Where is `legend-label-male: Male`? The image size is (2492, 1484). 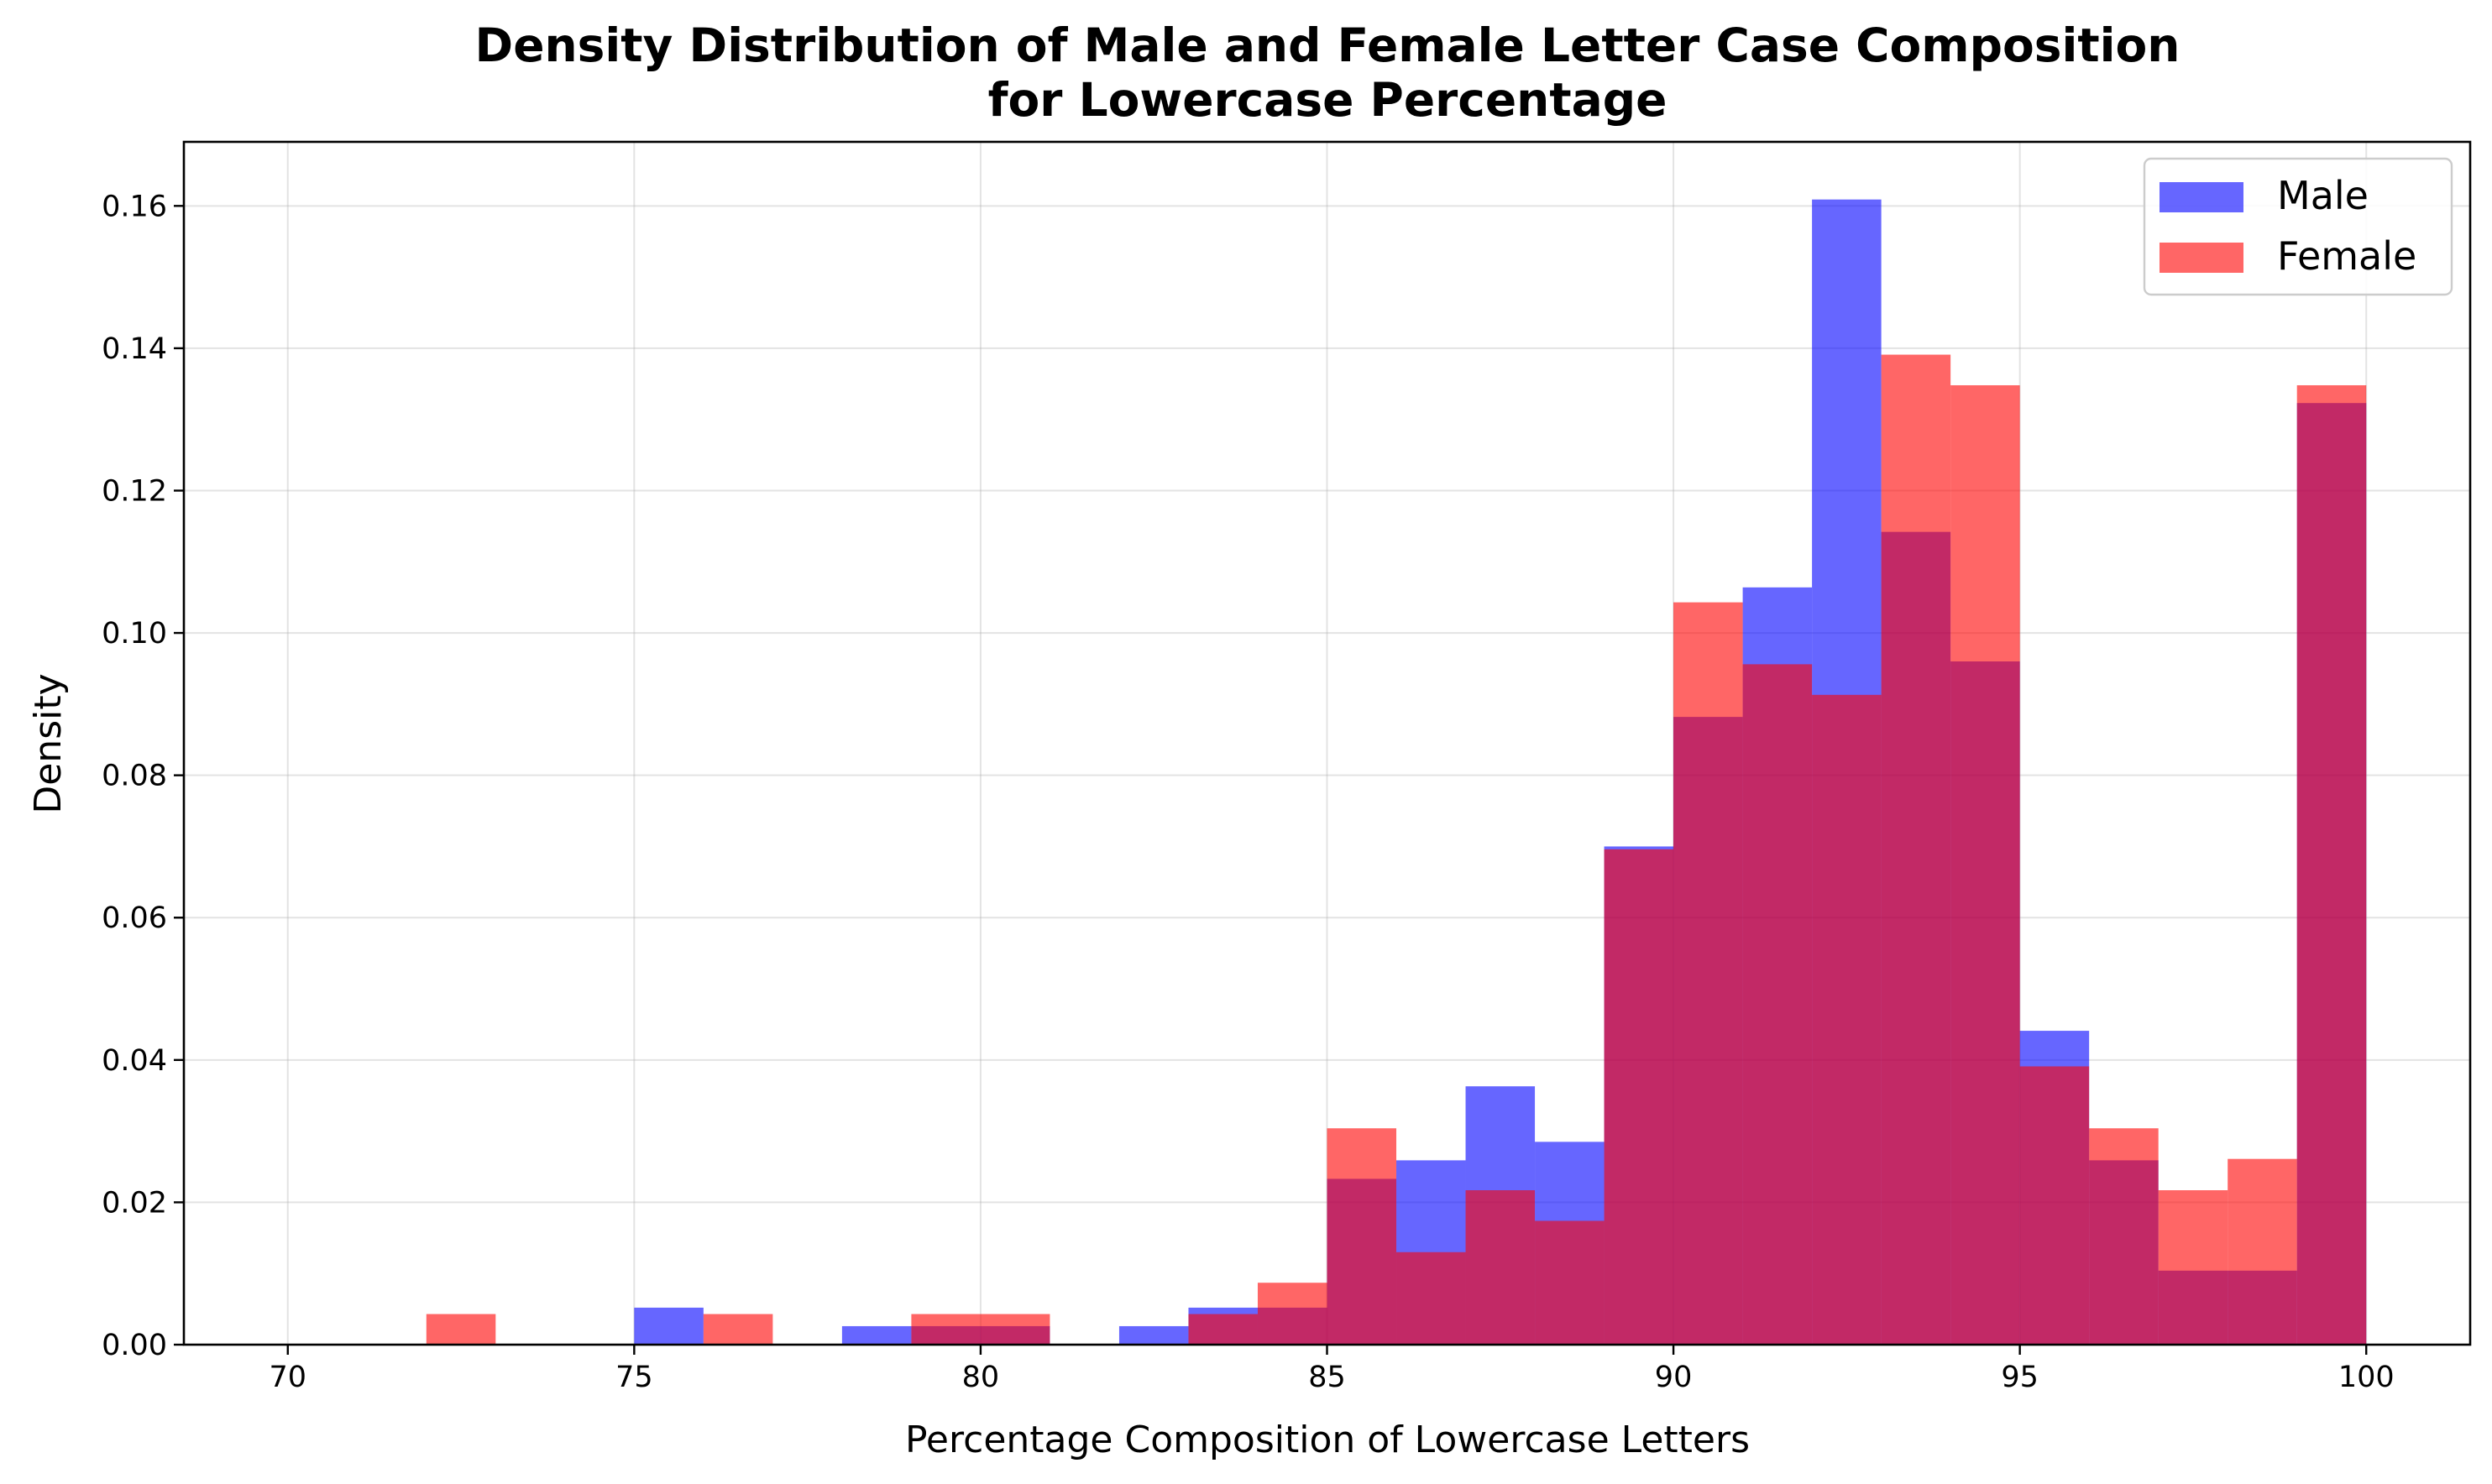
legend-label-male: Male is located at coordinates (2323, 195).